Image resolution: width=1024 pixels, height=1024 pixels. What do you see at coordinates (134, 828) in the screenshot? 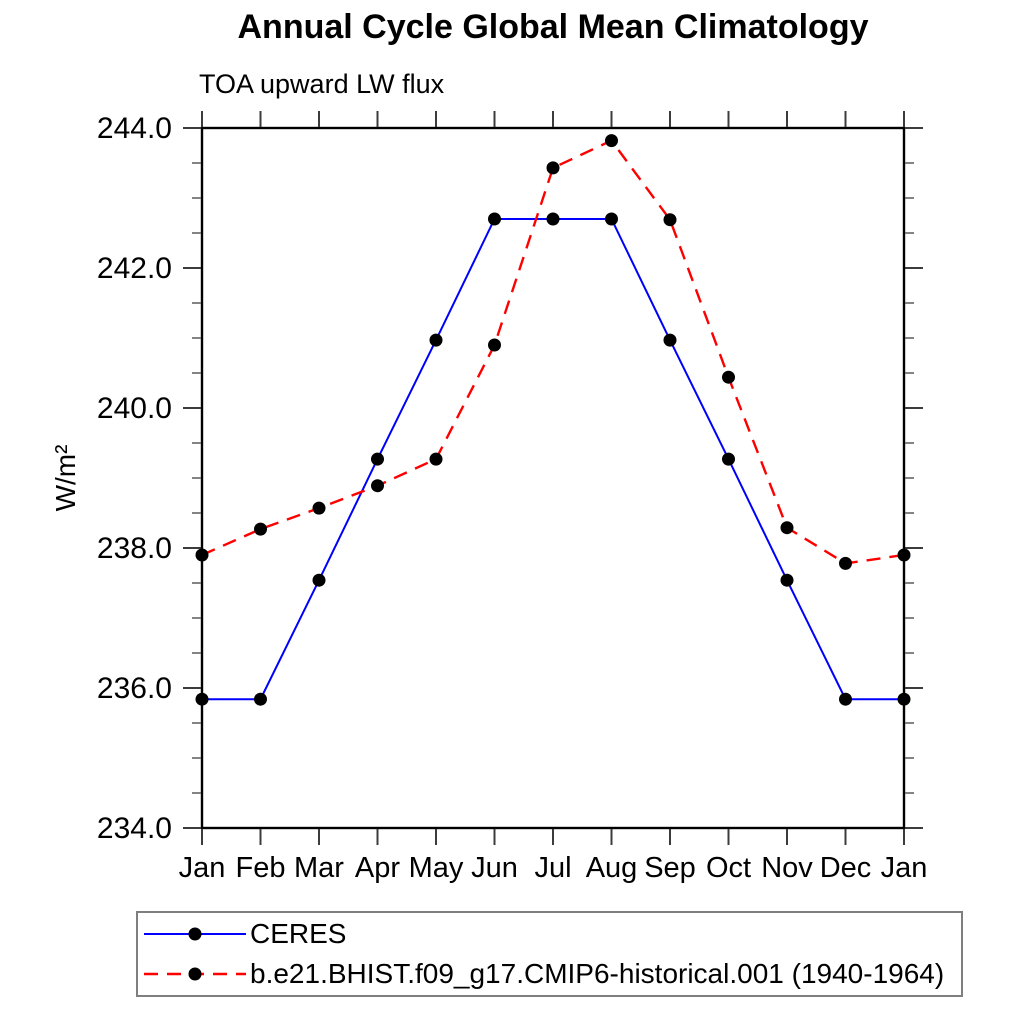
I see `y-tick-label: 234.0` at bounding box center [134, 828].